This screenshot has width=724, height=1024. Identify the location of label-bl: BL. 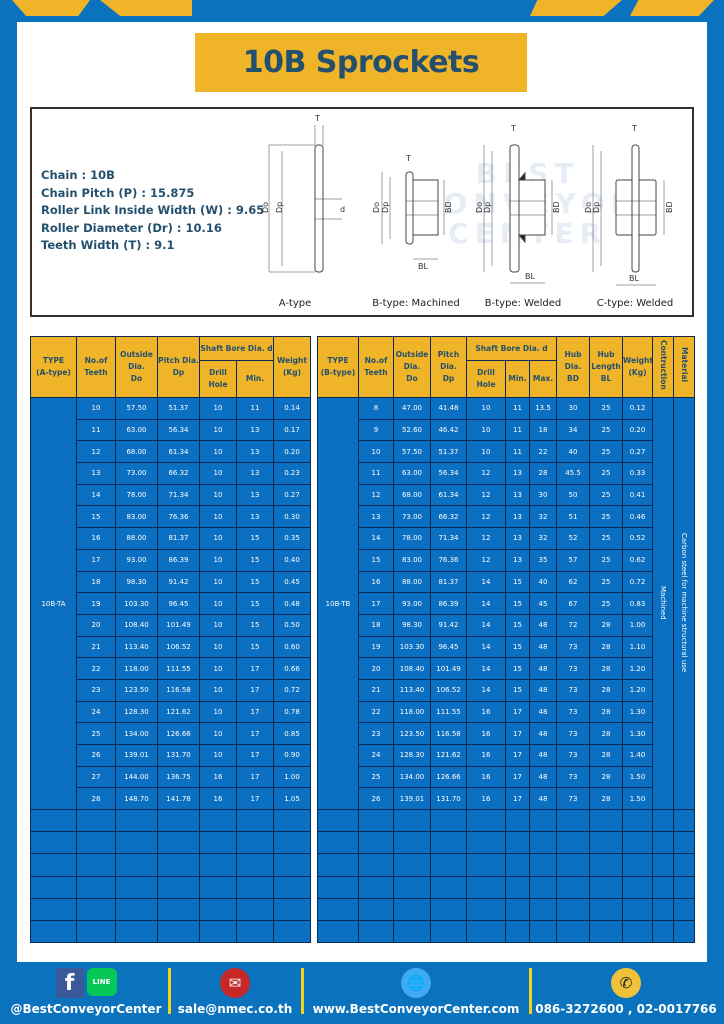
(423, 266).